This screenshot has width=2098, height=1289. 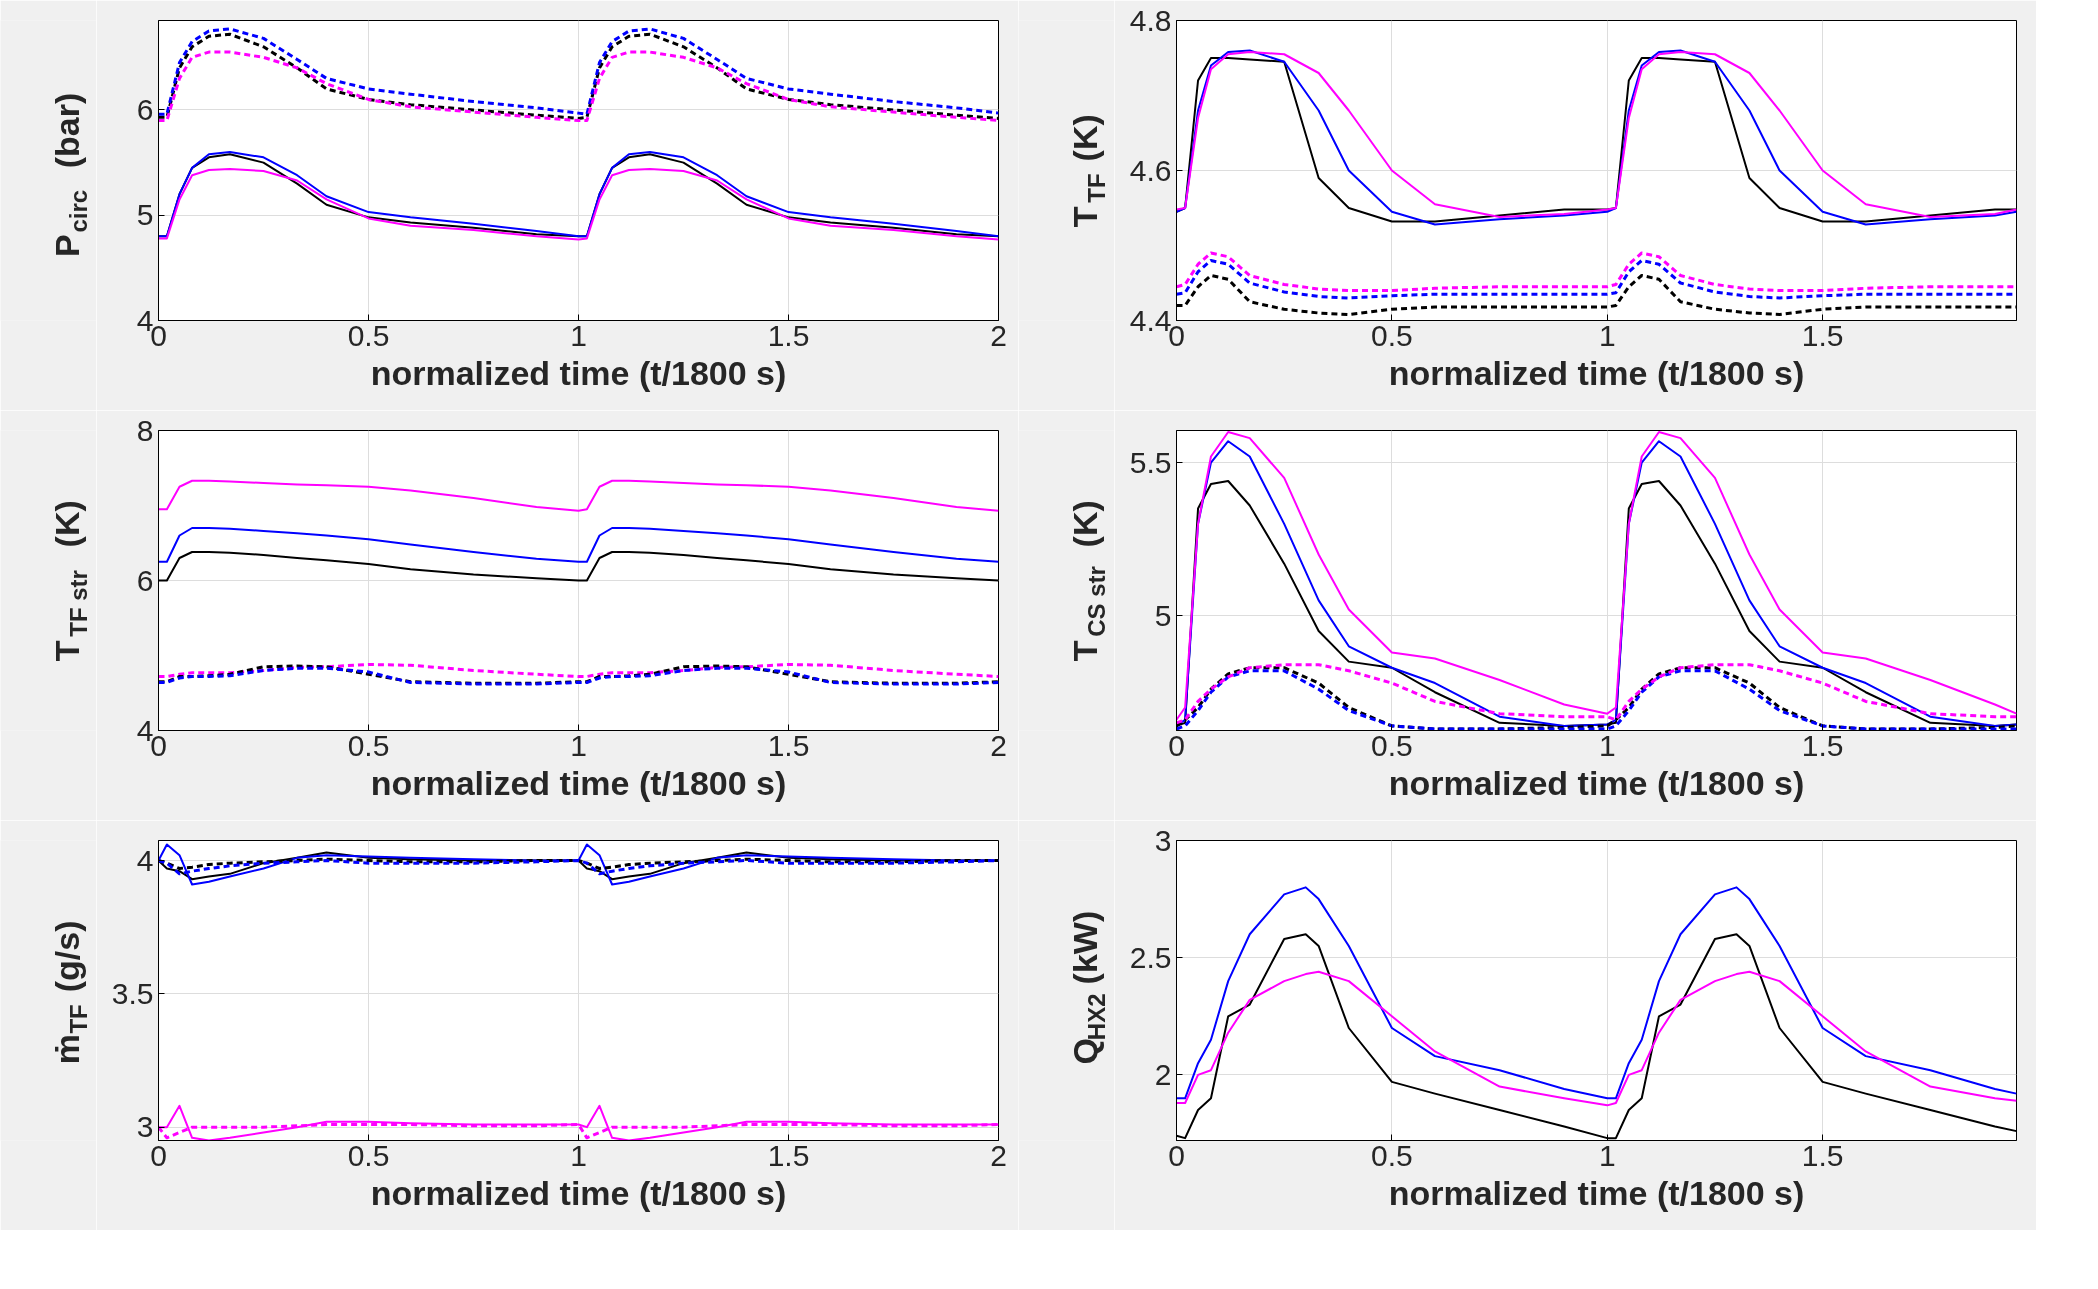 I want to click on y-axis-title: TCS str (K), so click(x=1087, y=581).